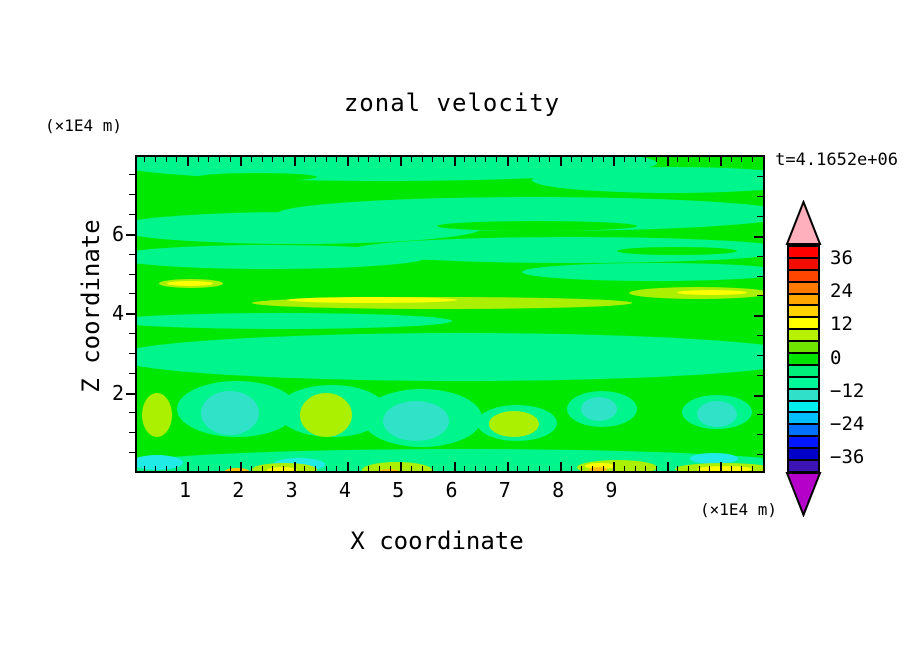 This screenshot has height=654, width=904. I want to click on colorbar-tick-label: 12, so click(841, 324).